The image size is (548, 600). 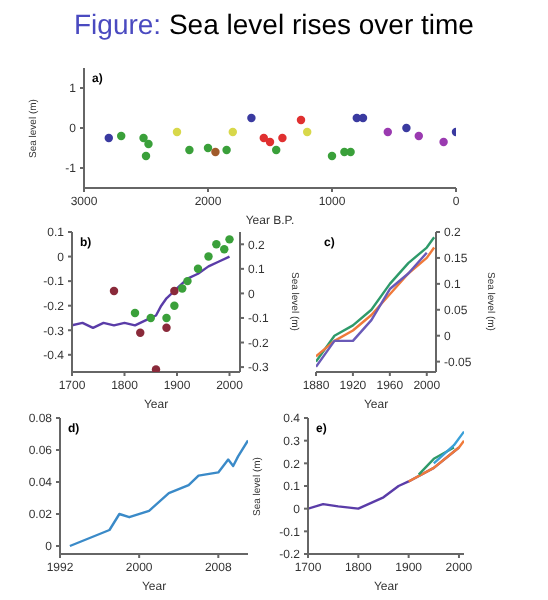 What do you see at coordinates (274, 24) in the screenshot?
I see `chart-title: Figure: Sea level rises over time` at bounding box center [274, 24].